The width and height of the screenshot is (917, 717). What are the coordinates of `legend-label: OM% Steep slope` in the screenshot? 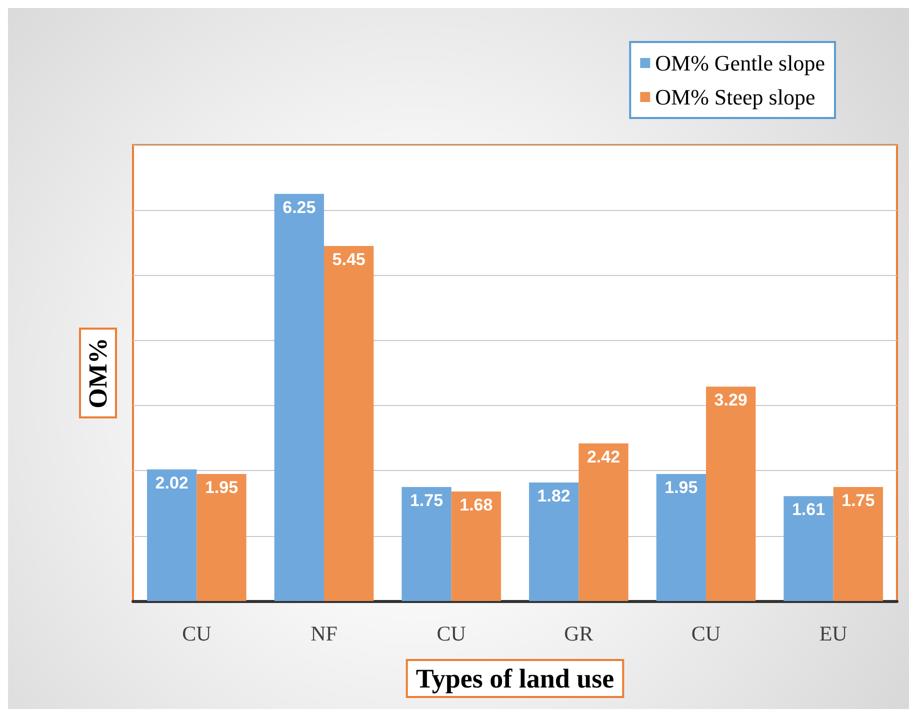 It's located at (735, 97).